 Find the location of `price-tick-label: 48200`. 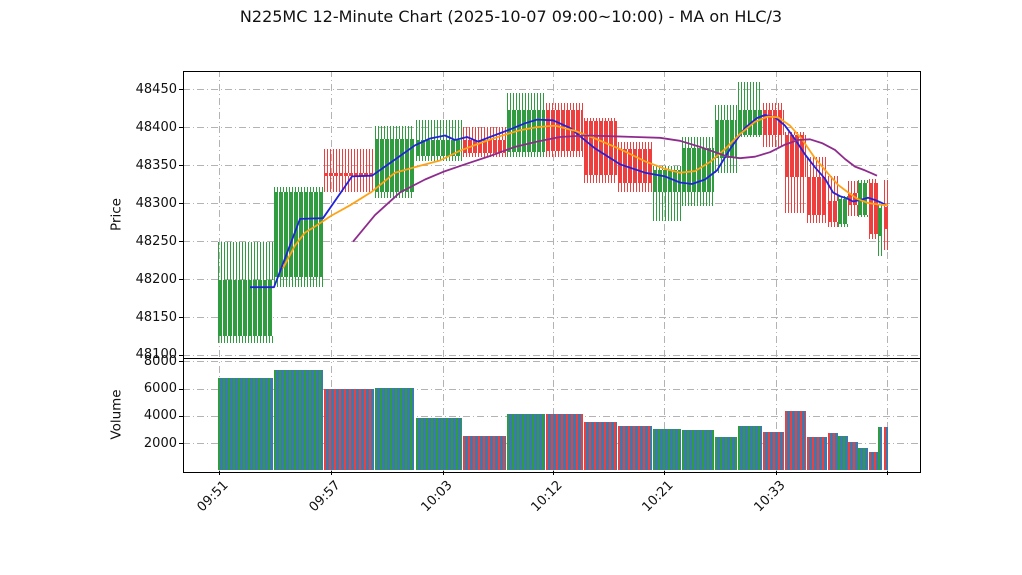

price-tick-label: 48200 is located at coordinates (156, 279).